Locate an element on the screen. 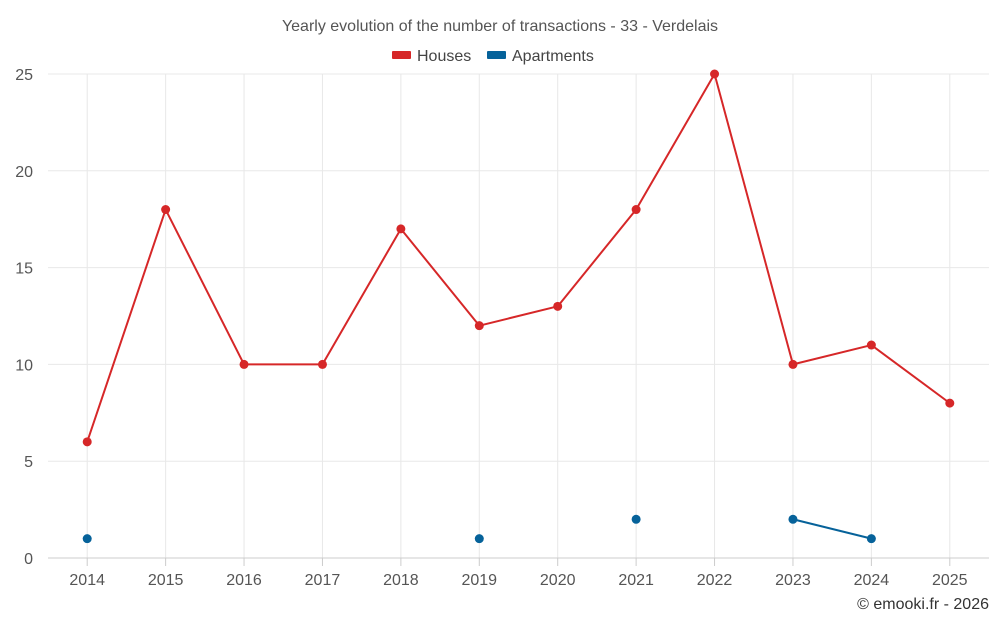  x-tick-label: 2024 is located at coordinates (872, 580).